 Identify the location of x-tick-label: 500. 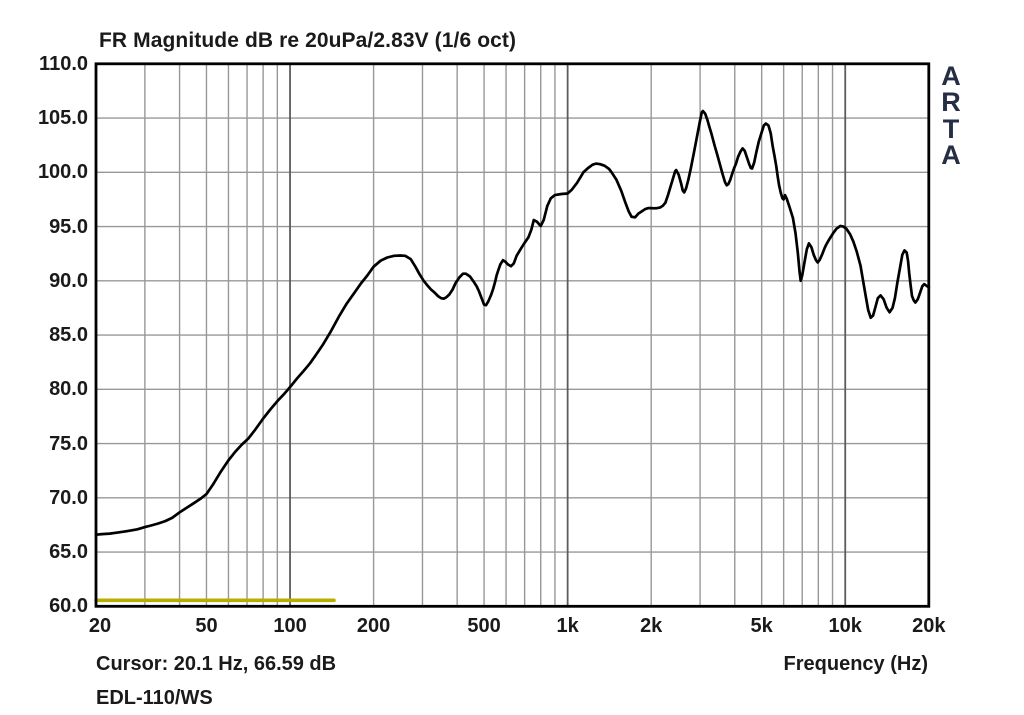
(484, 626).